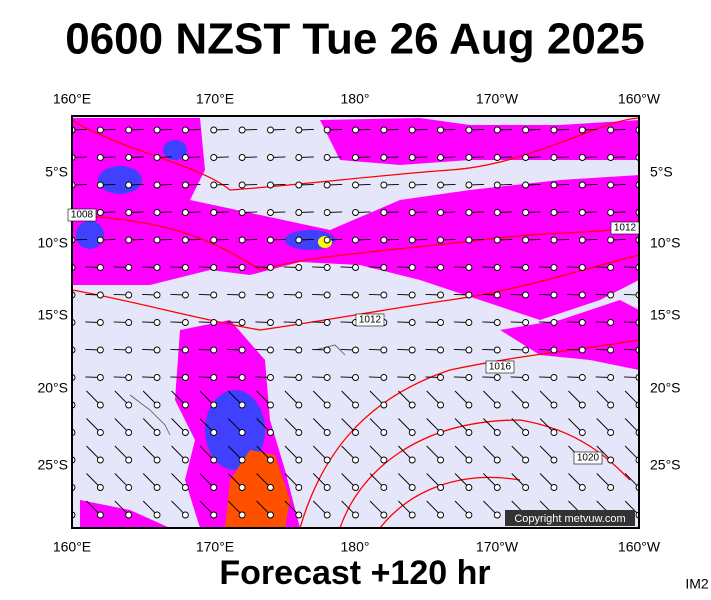 This screenshot has height=600, width=711. Describe the element at coordinates (355, 547) in the screenshot. I see `bottom-axis-label: 180°` at that location.